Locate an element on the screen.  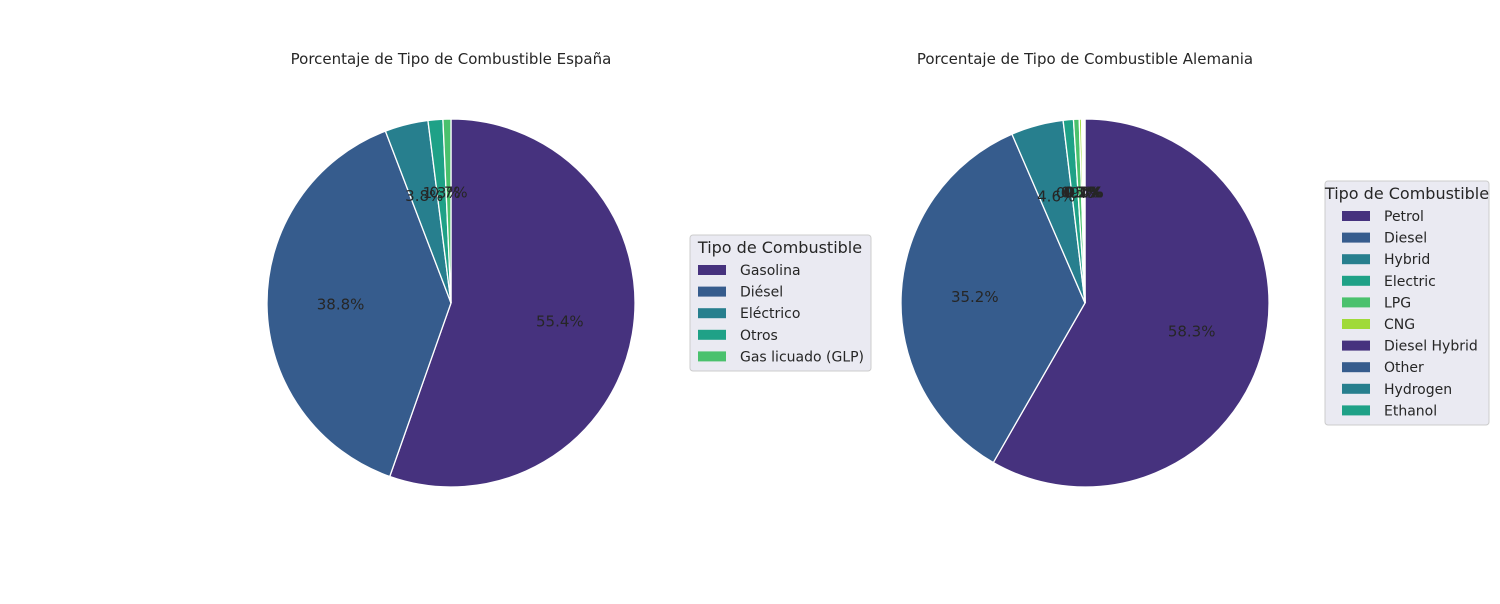
pct-label-hybrid: 4.6% is located at coordinates (1056, 196).